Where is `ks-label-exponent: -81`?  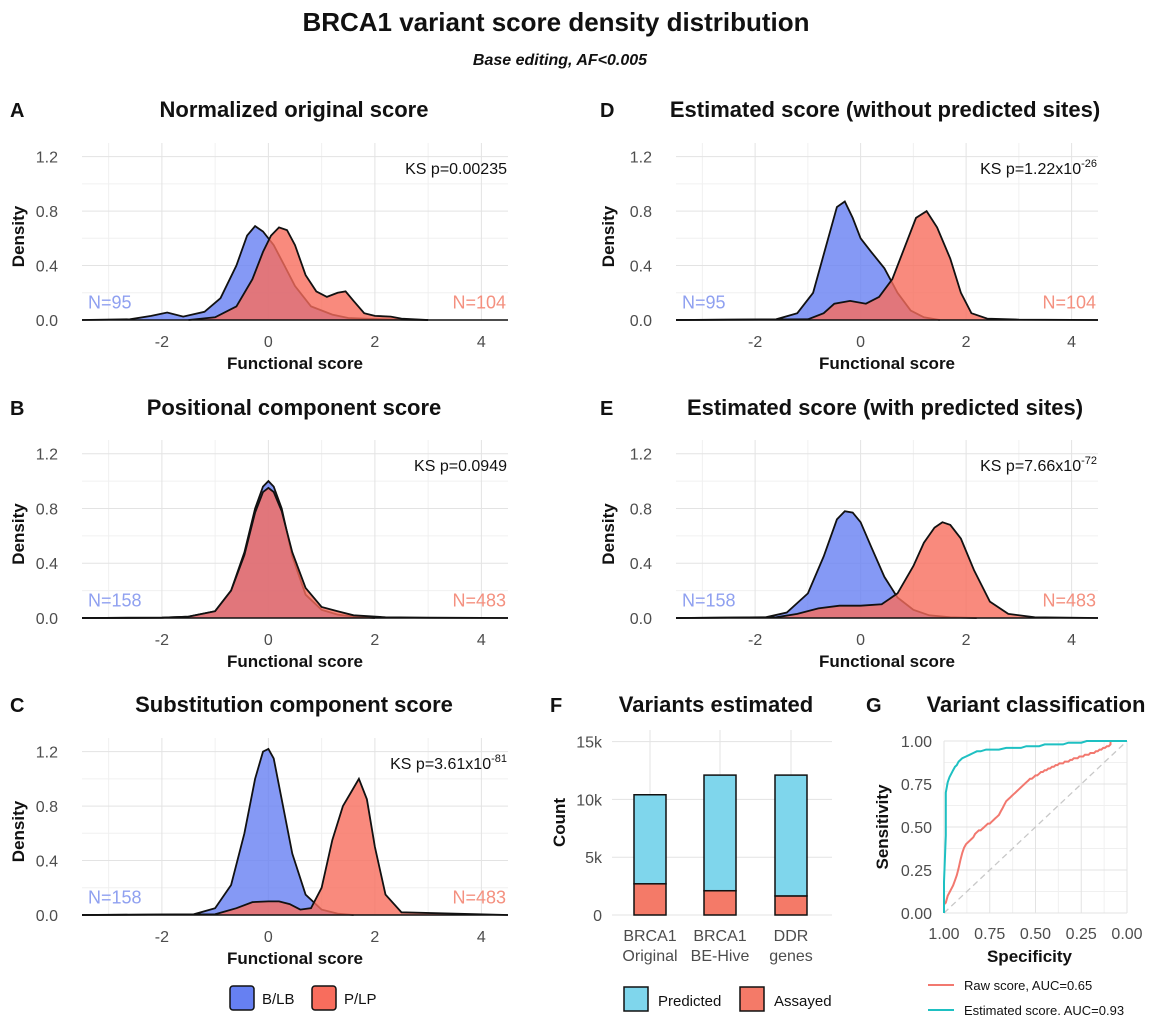 ks-label-exponent: -81 is located at coordinates (499, 759).